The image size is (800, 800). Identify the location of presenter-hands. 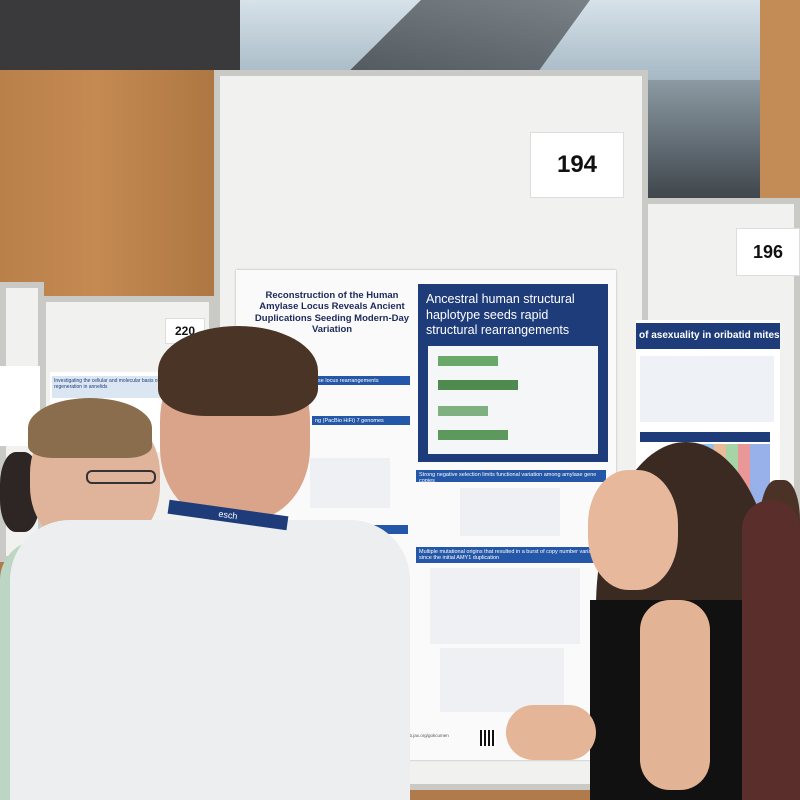
(551, 732).